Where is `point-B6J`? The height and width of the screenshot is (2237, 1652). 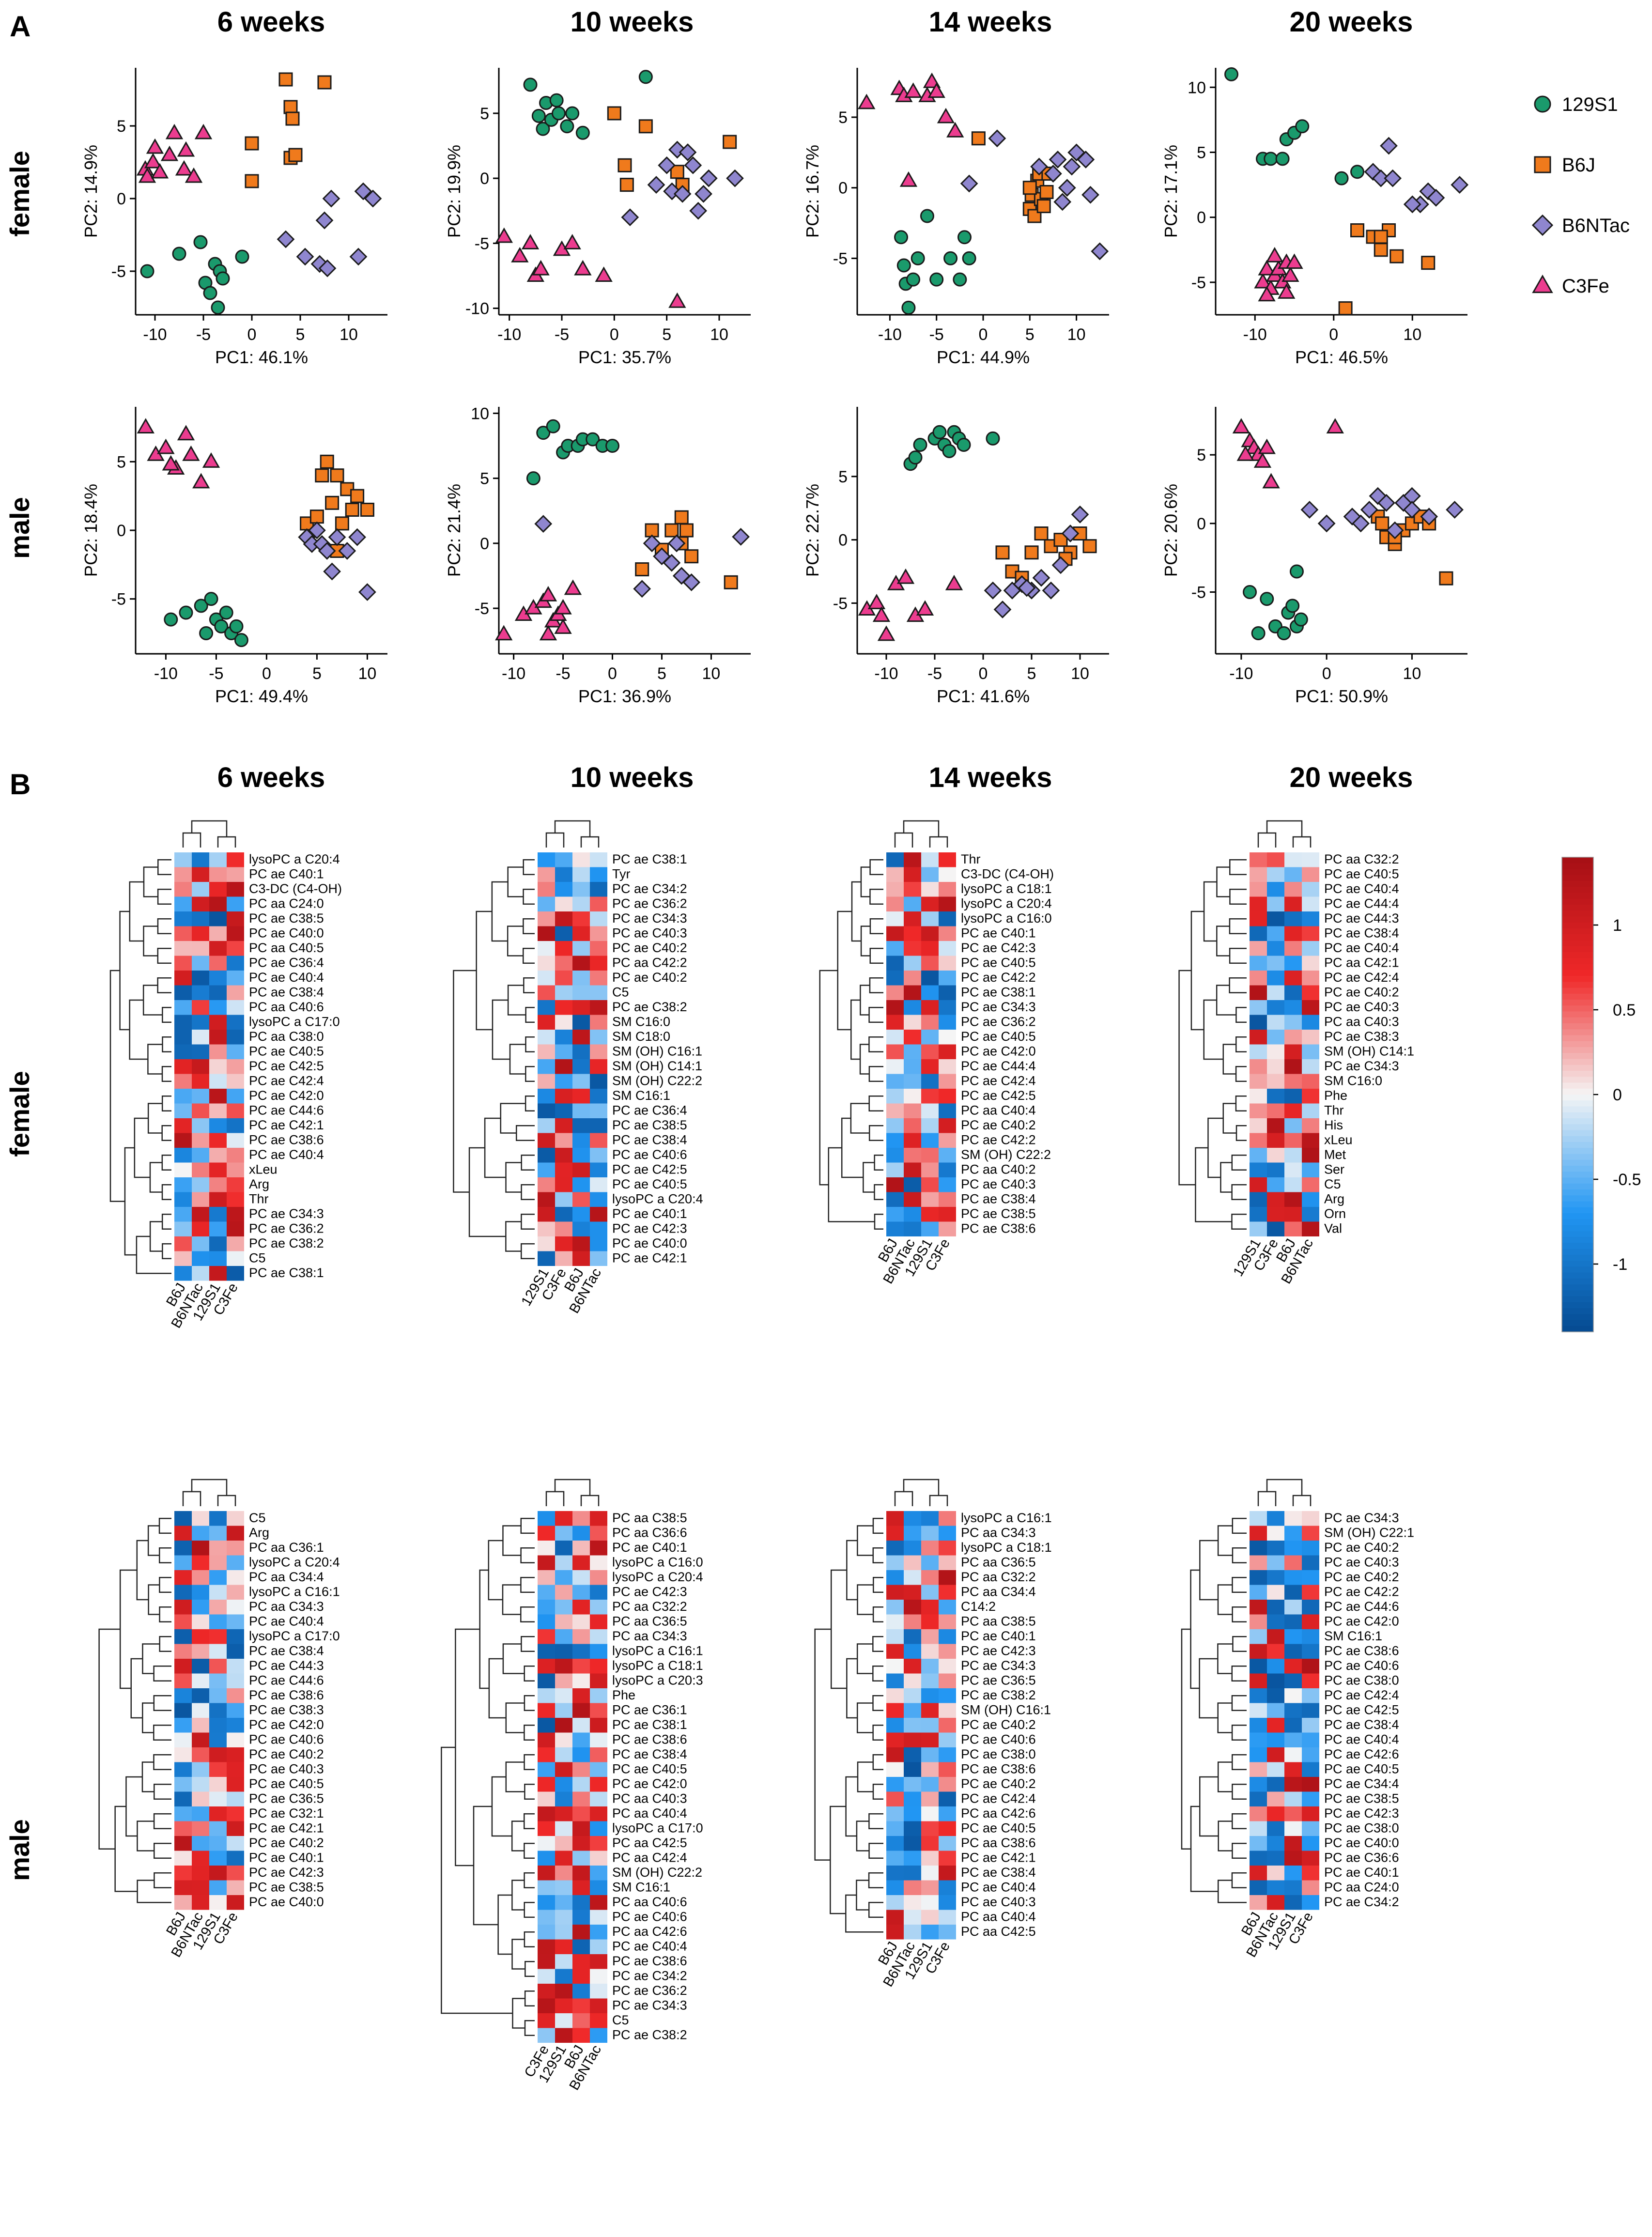
point-B6J is located at coordinates (1003, 552).